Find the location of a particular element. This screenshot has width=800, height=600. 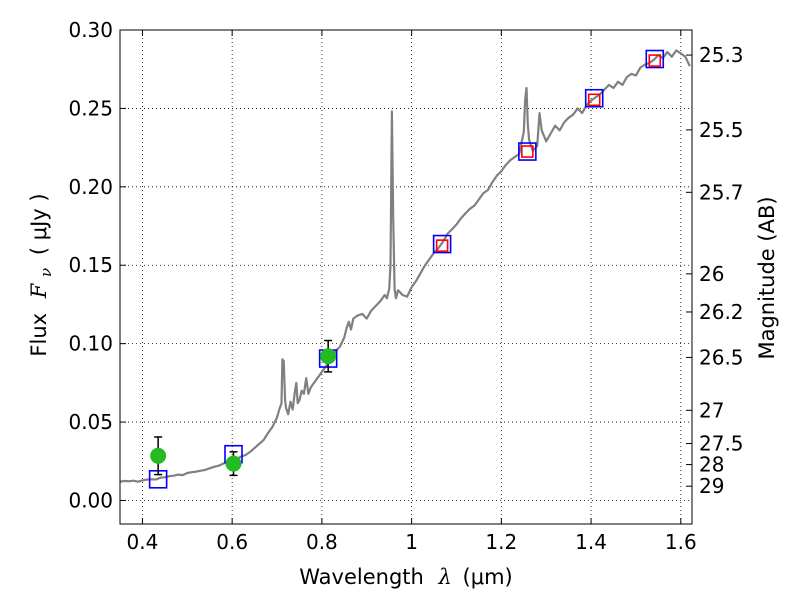

y-axis-label-symbol: F is located at coordinates (39, 290).